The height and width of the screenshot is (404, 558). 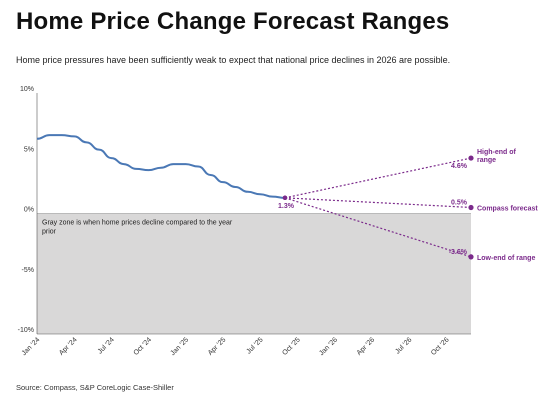 What do you see at coordinates (459, 166) in the screenshot?
I see `forecast-value-label: 4.6%` at bounding box center [459, 166].